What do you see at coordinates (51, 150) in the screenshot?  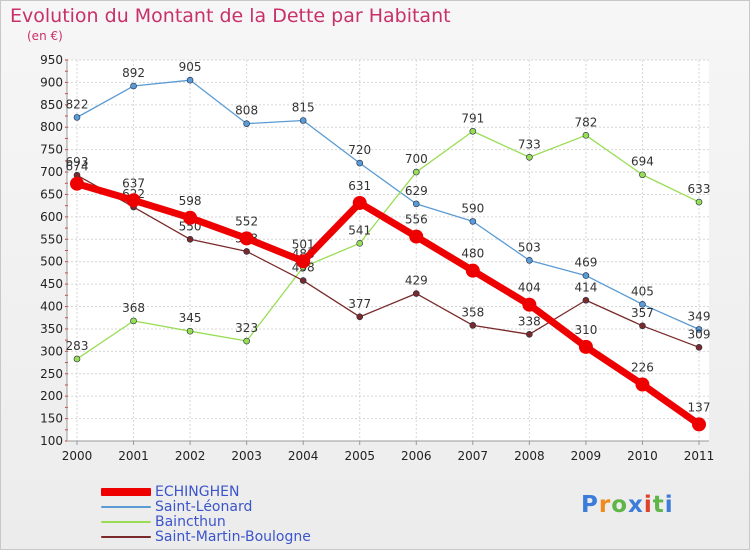 I see `y-tick-label: 750` at bounding box center [51, 150].